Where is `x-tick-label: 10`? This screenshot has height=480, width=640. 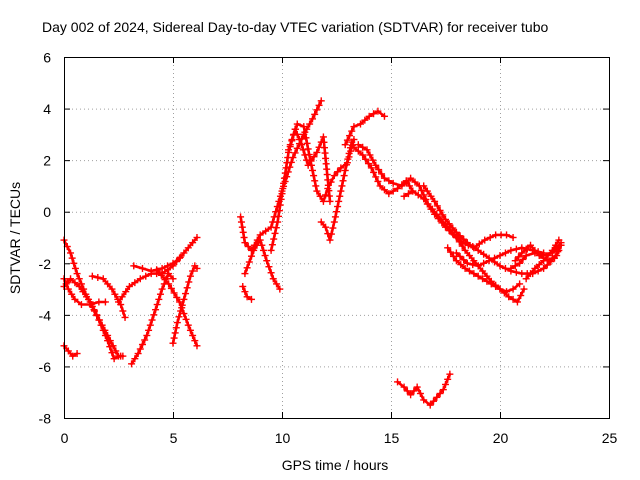
x-tick-label: 10 is located at coordinates (283, 438).